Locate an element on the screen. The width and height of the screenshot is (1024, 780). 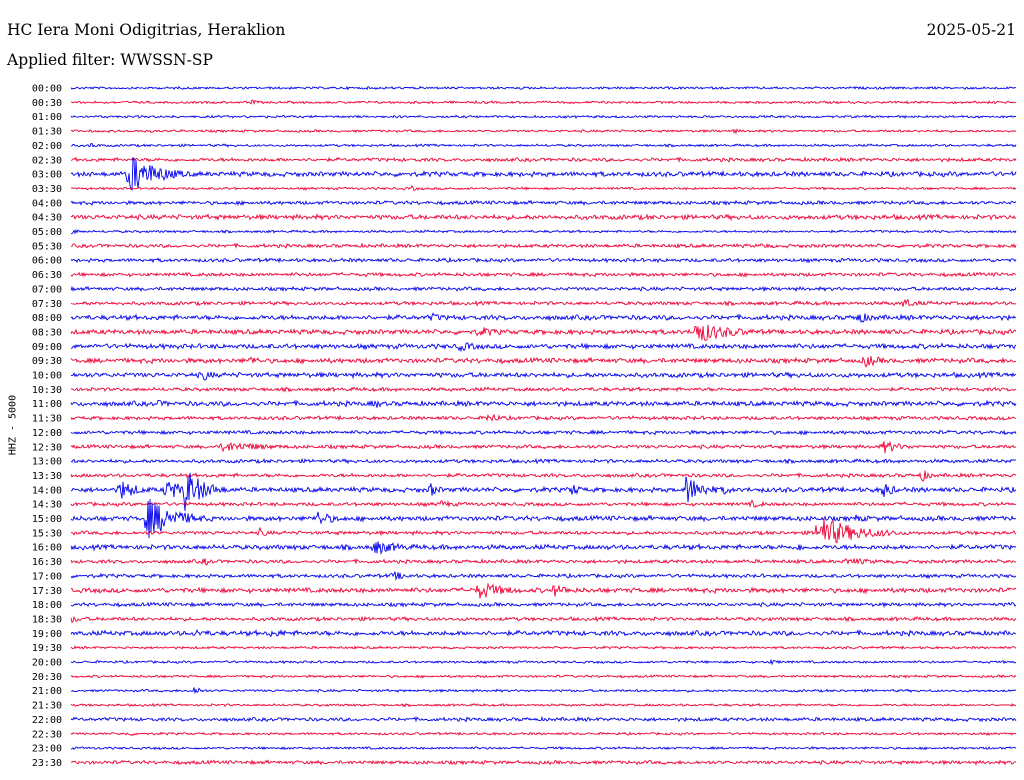
time-label: 05:00 is located at coordinates (47, 232).